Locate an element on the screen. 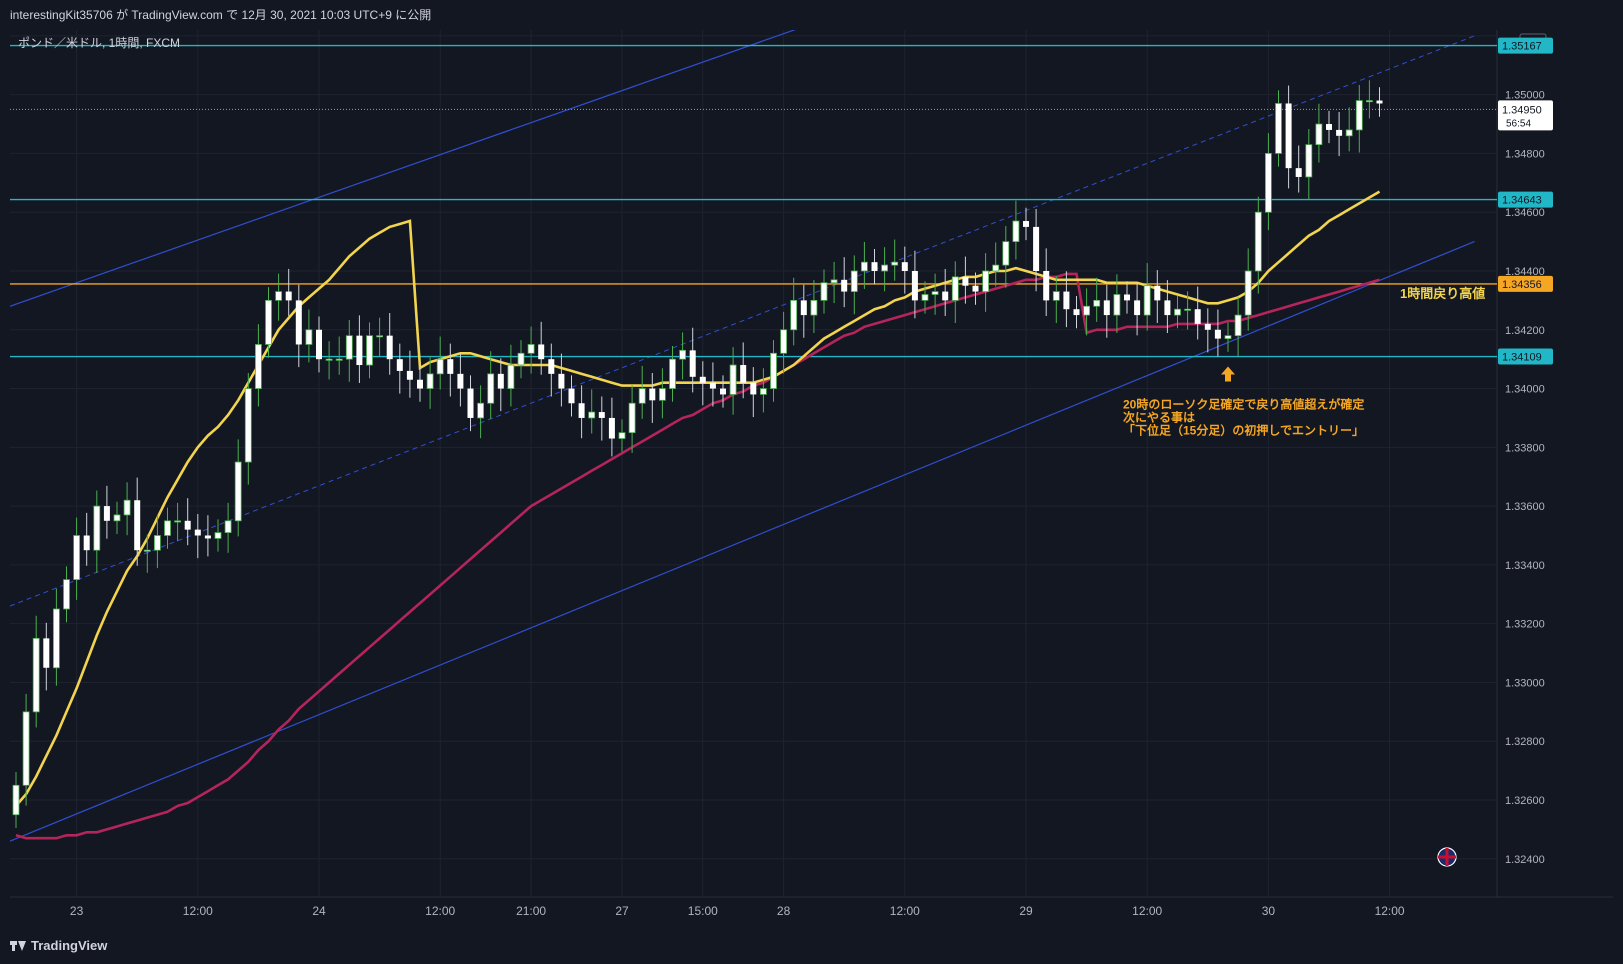 This screenshot has width=1623, height=964. x-tick-label: 28 is located at coordinates (784, 911).